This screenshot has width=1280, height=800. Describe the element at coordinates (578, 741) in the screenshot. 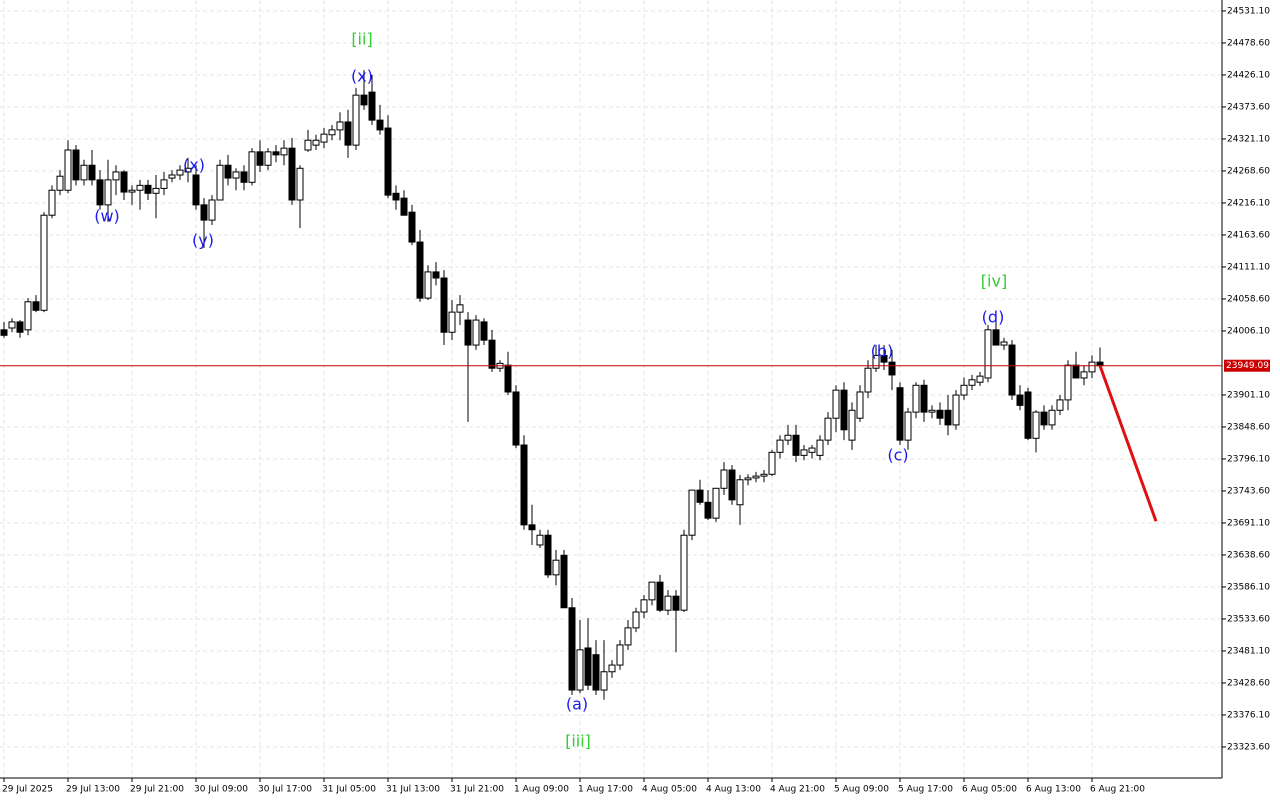

I see `wave-label: [iii]` at that location.